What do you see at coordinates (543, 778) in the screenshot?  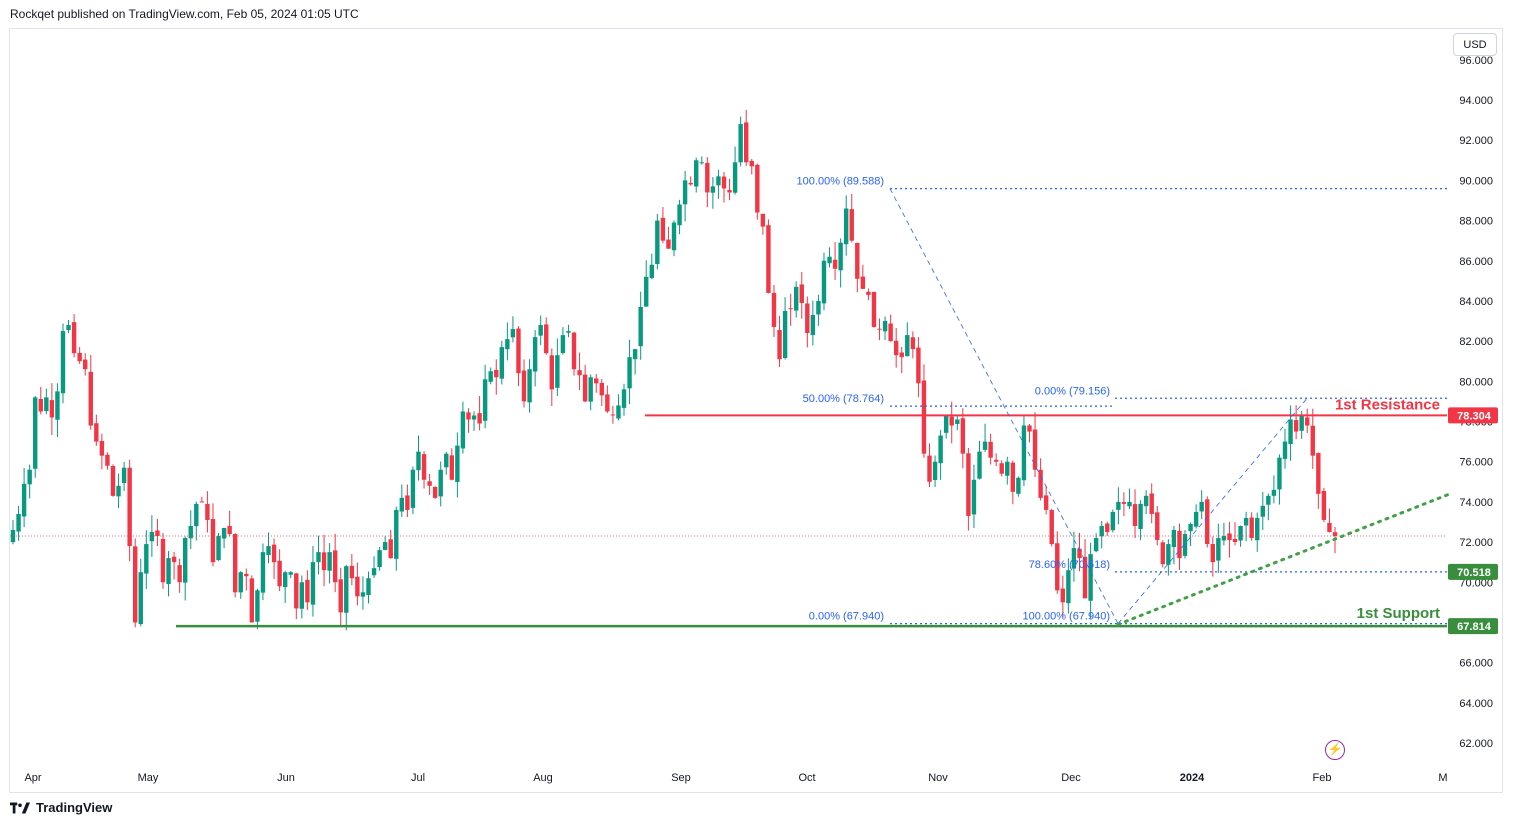 I see `x-tick-label: Aug` at bounding box center [543, 778].